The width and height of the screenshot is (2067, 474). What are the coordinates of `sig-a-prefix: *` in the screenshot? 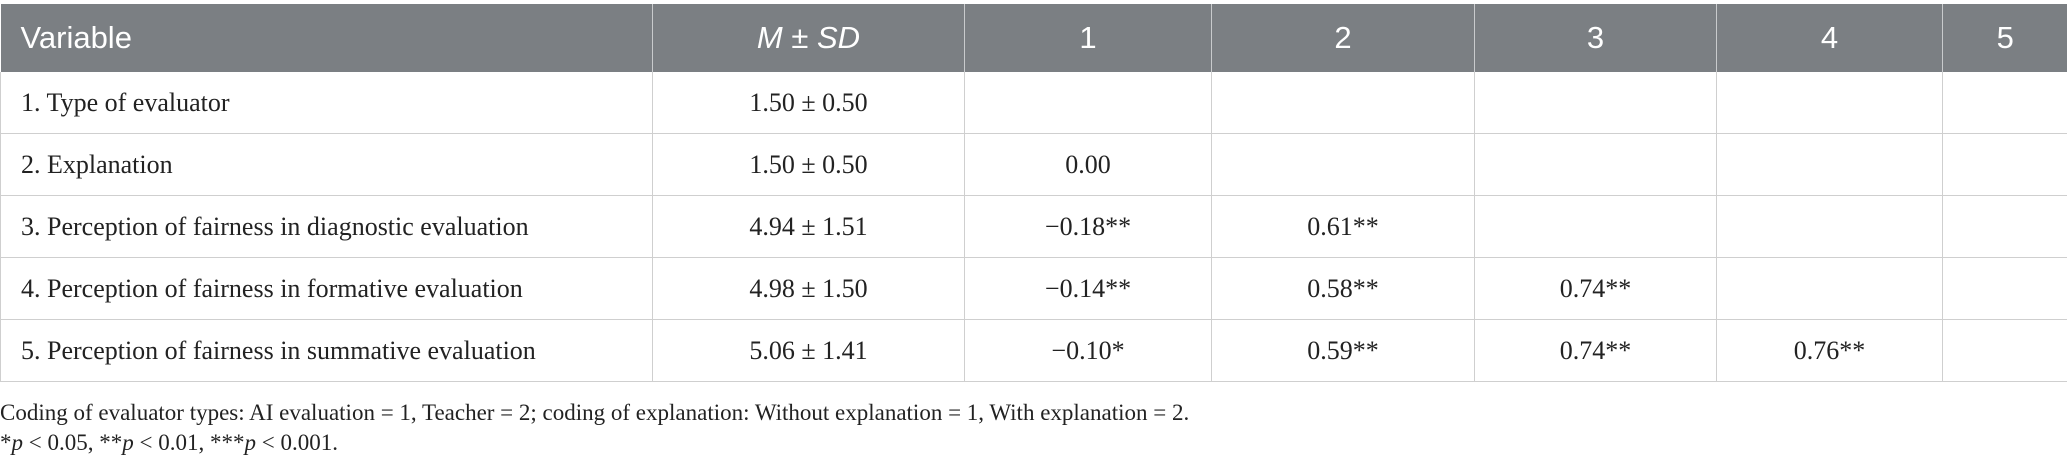 It's located at (6, 442).